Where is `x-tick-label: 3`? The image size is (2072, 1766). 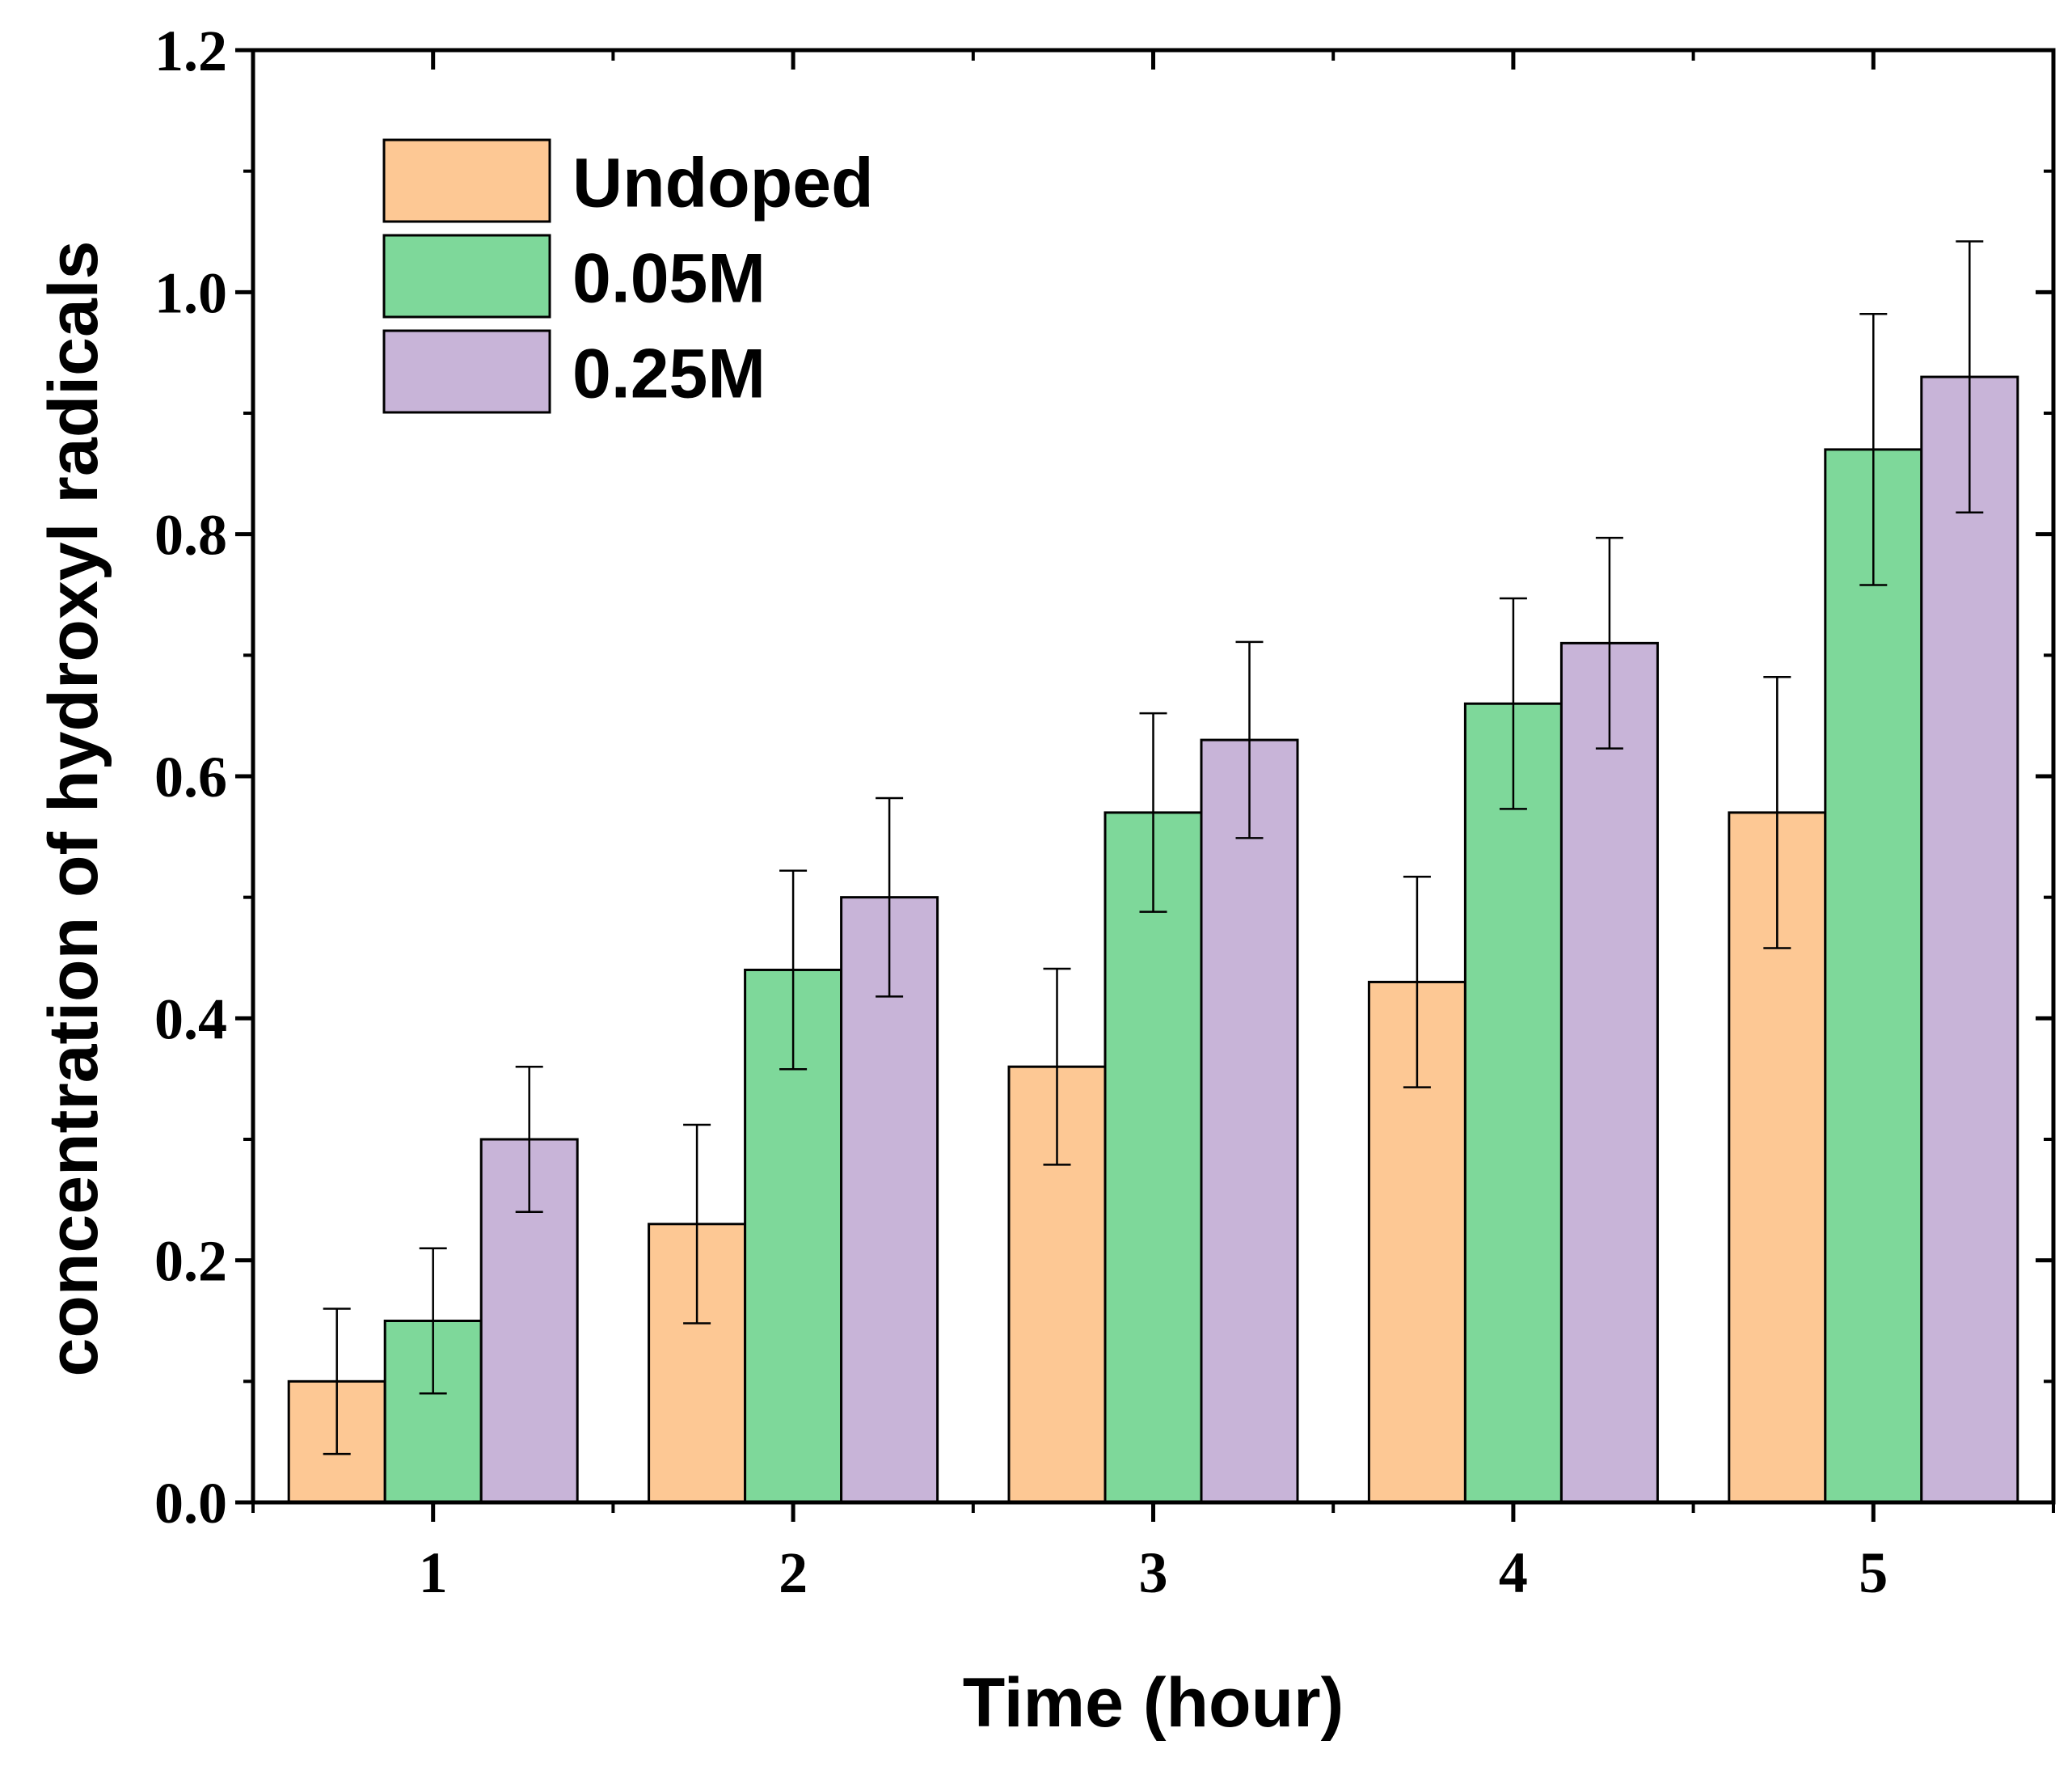 x-tick-label: 3 is located at coordinates (1153, 1572).